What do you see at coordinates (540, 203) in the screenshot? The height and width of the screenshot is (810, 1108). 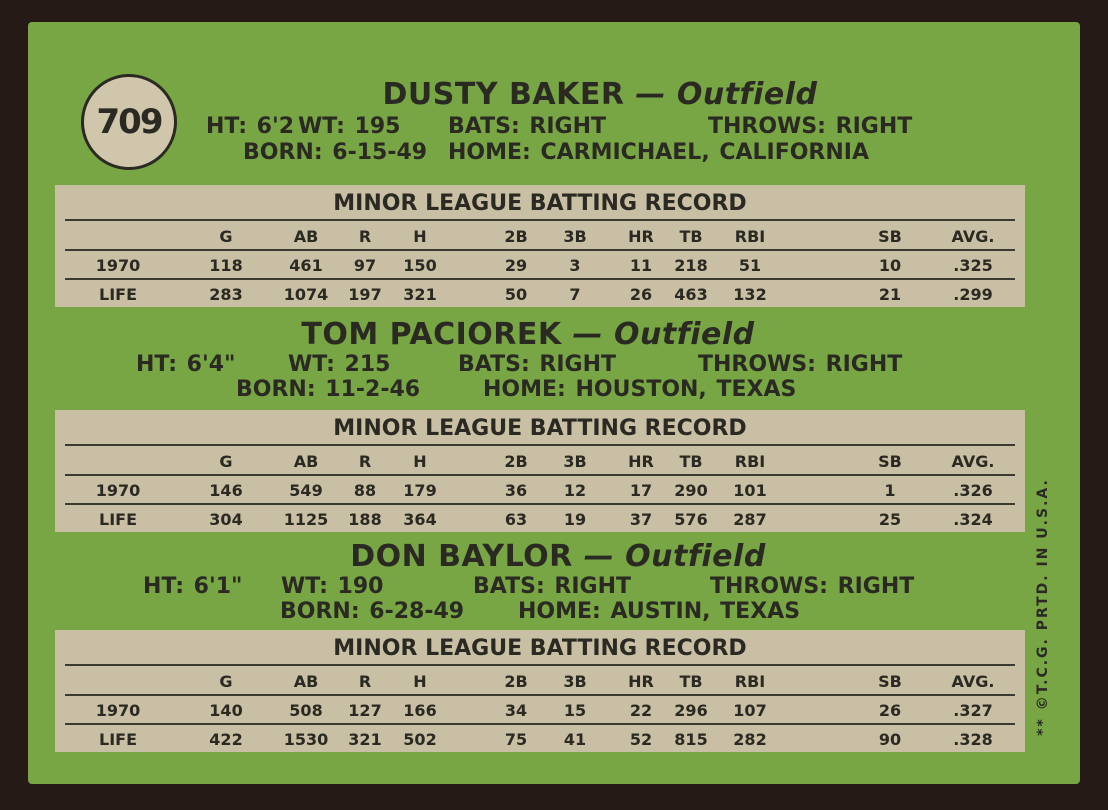 I see `record-title: MINOR LEAGUE BATTING RECORD` at bounding box center [540, 203].